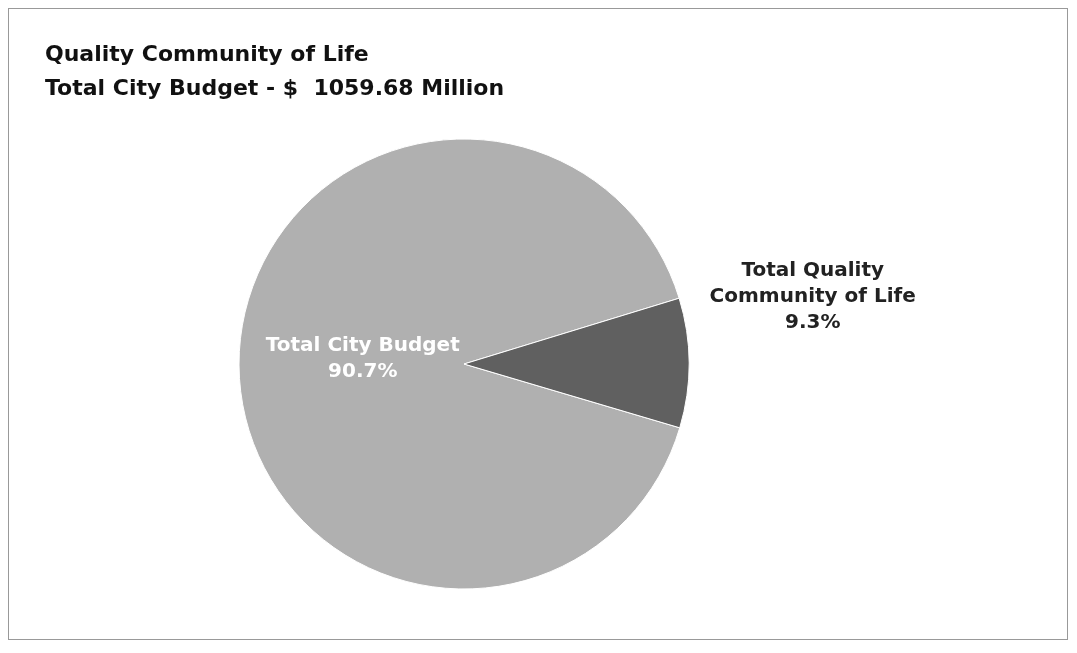 This screenshot has width=1077, height=653. I want to click on data-label: 9.3%, so click(813, 321).